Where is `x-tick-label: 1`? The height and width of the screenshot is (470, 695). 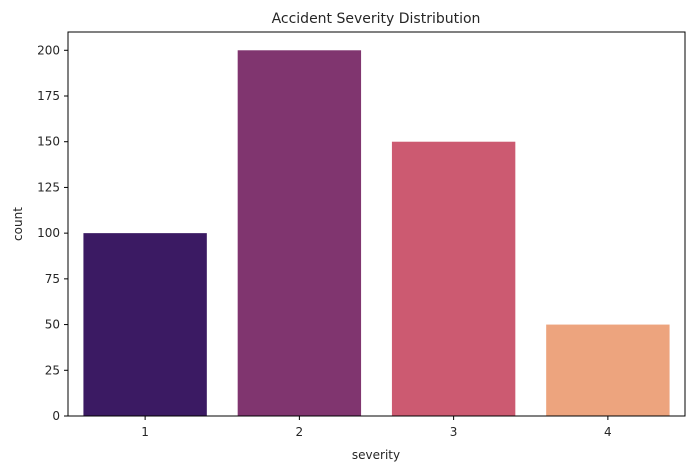 x-tick-label: 1 is located at coordinates (145, 432).